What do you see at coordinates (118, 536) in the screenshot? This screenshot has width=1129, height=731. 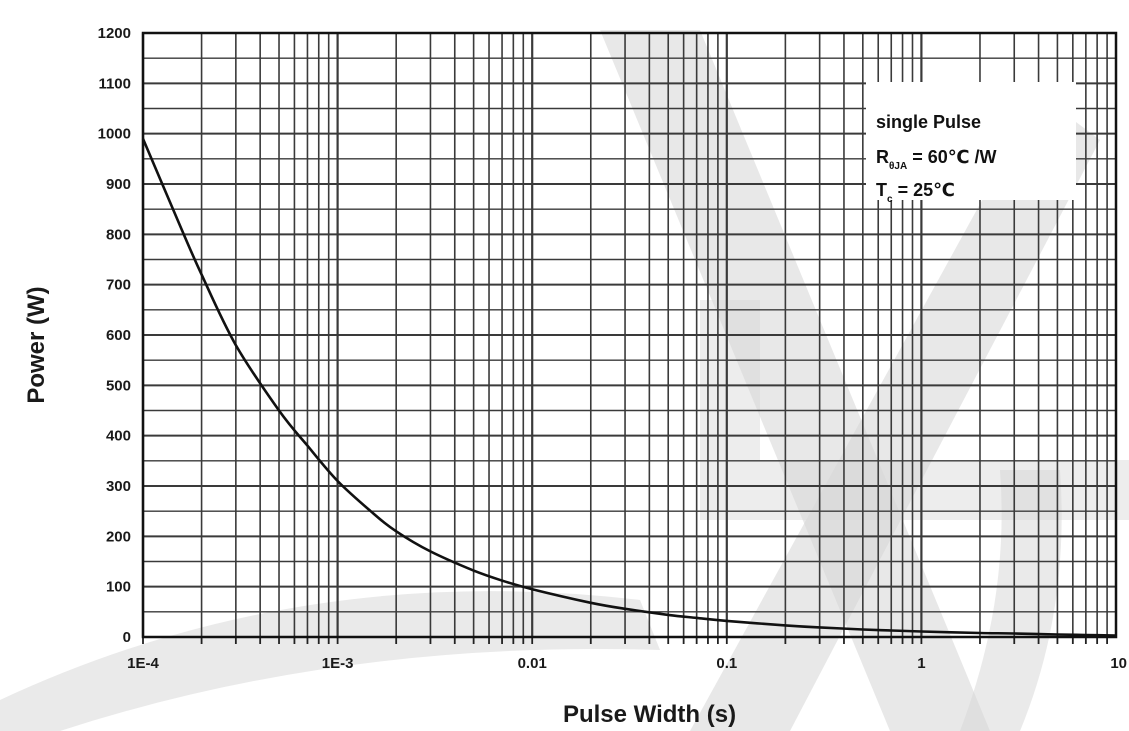 I see `y-tick-label: 200` at bounding box center [118, 536].